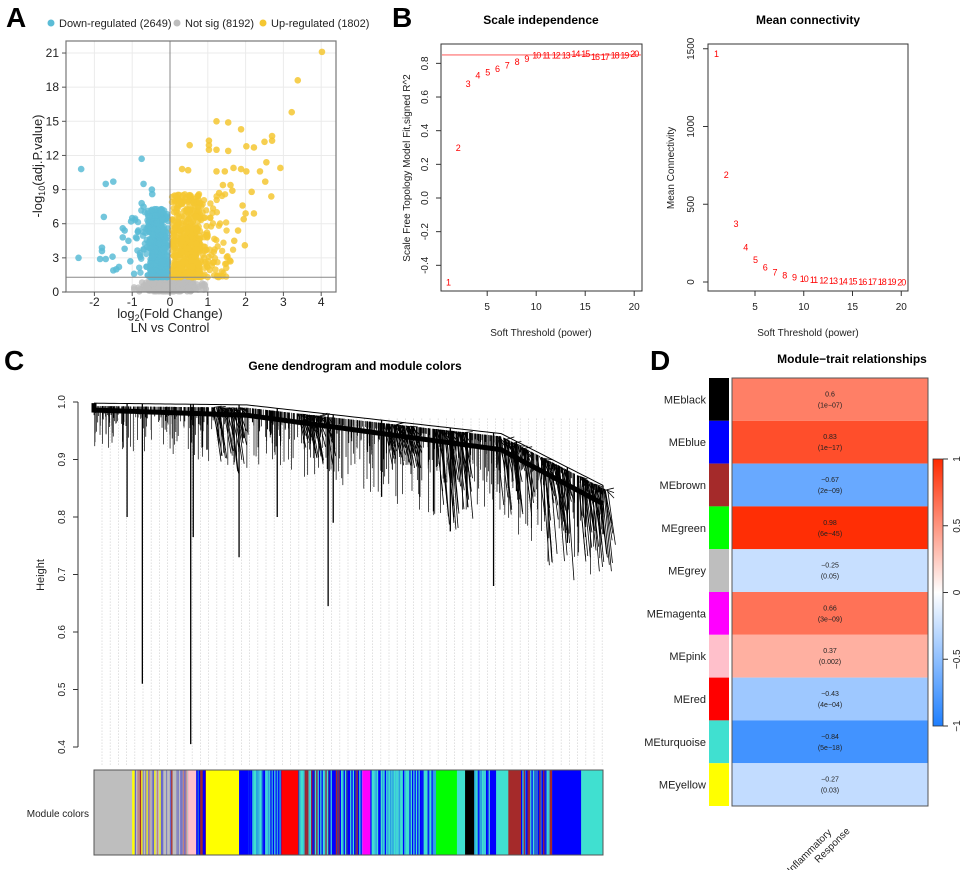  I want to click on power-label-point: 14, so click(843, 281).